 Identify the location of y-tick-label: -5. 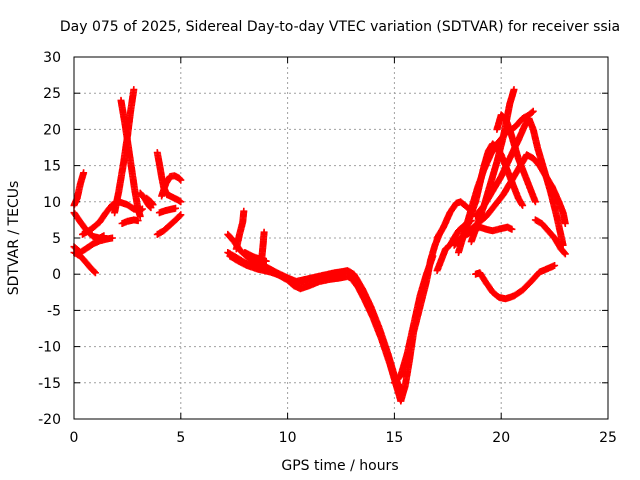
(54, 311).